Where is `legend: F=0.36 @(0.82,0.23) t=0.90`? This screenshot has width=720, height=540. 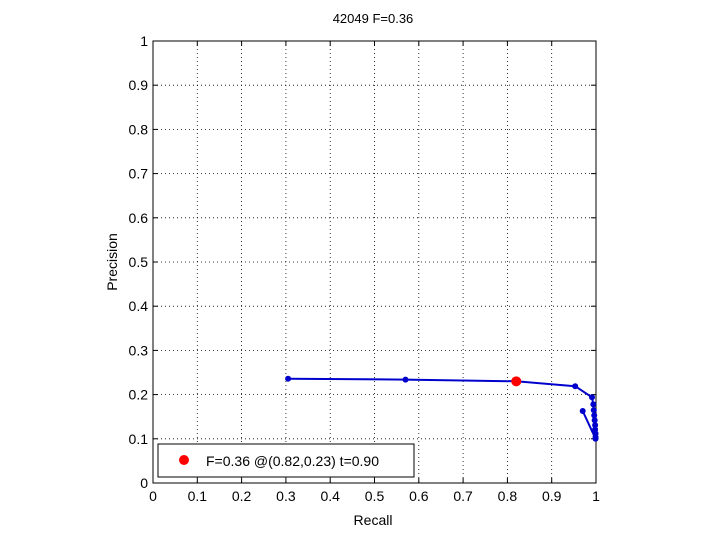 legend: F=0.36 @(0.82,0.23) t=0.90 is located at coordinates (286, 460).